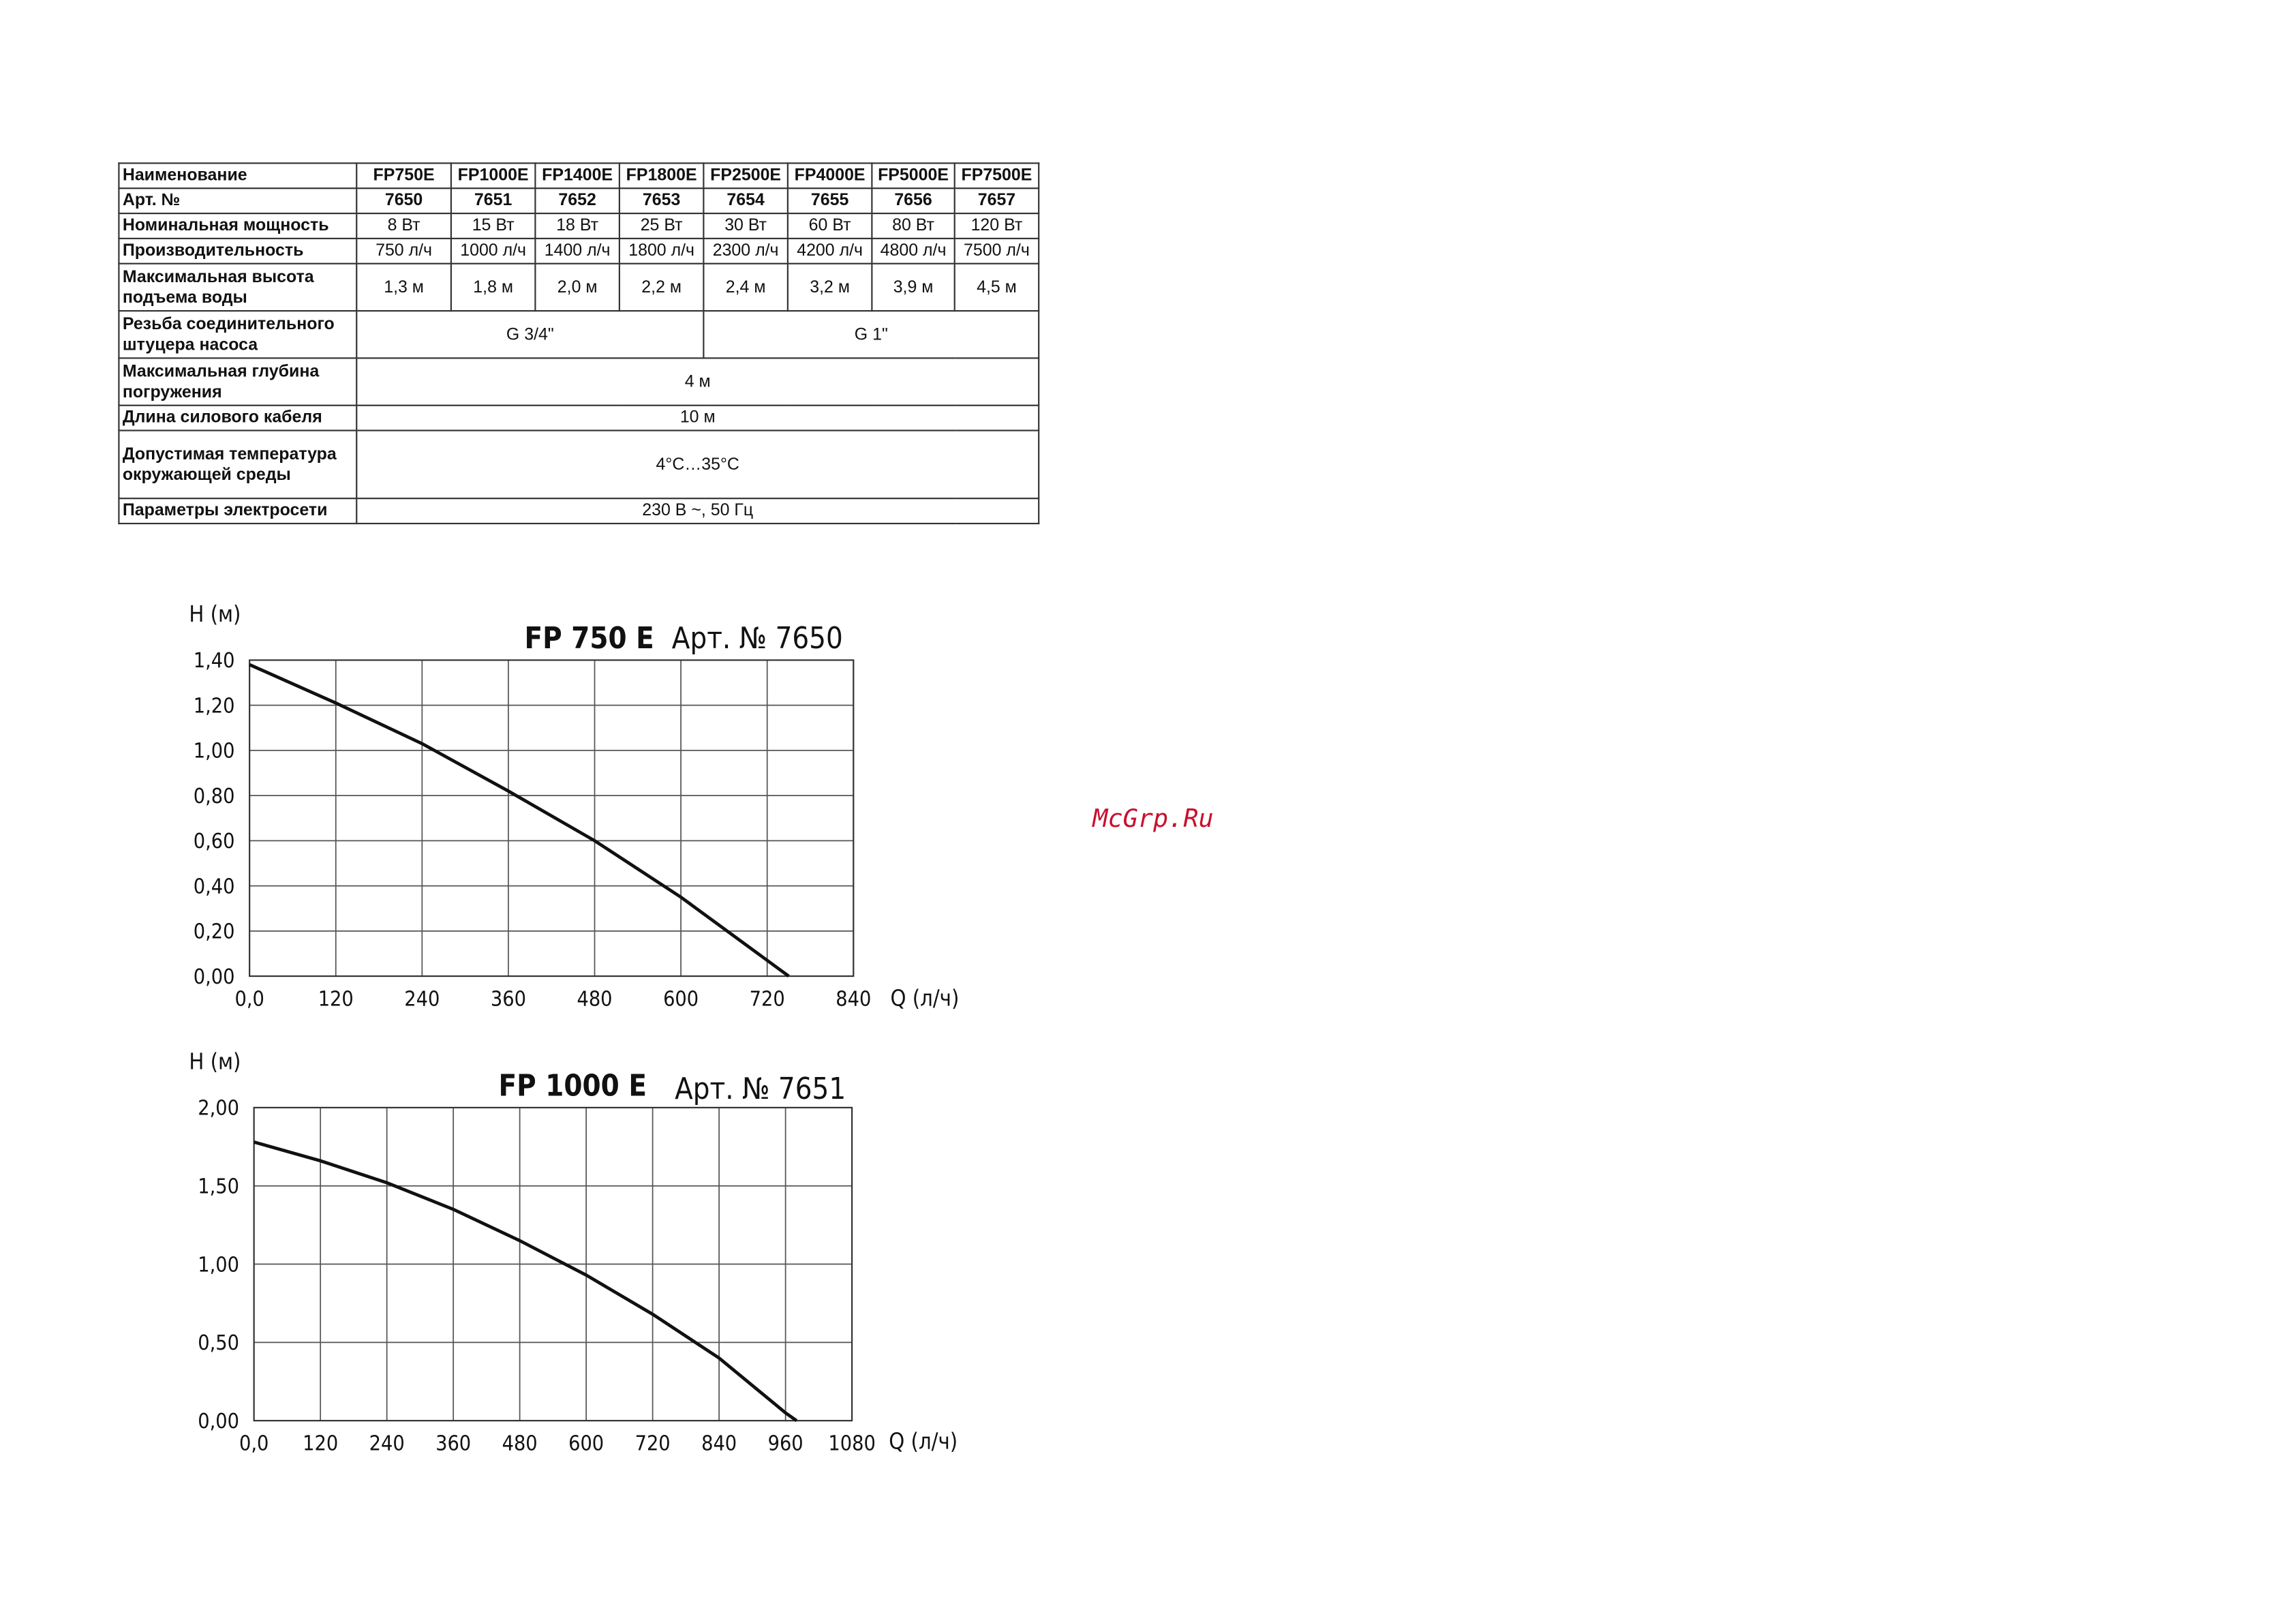 The image size is (2296, 1623). What do you see at coordinates (238, 417) in the screenshot?
I see `table-cell: Длина силового кабеля` at bounding box center [238, 417].